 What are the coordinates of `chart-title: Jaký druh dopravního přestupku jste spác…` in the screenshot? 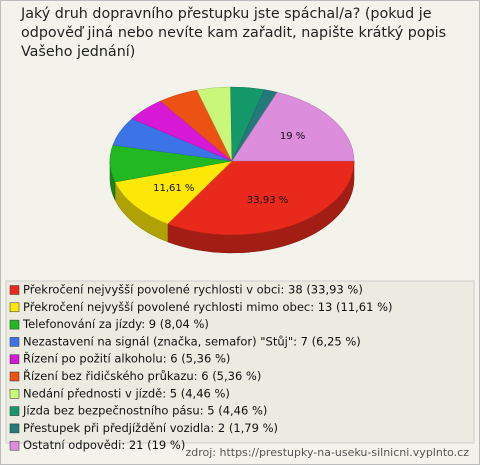 It's located at (234, 33).